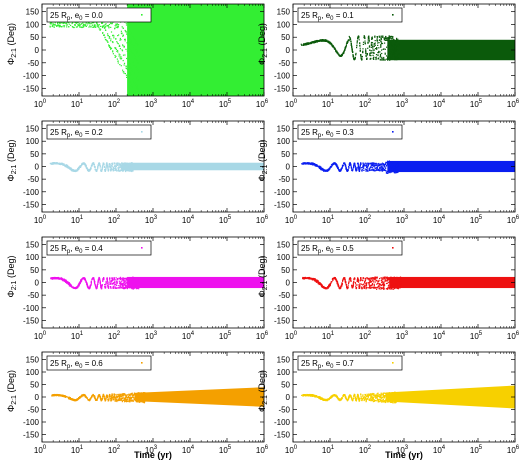 Image resolution: width=520 pixels, height=461 pixels. What do you see at coordinates (263, 44) in the screenshot?
I see `y-axis-label: Φ2:1 (Deg)` at bounding box center [263, 44].